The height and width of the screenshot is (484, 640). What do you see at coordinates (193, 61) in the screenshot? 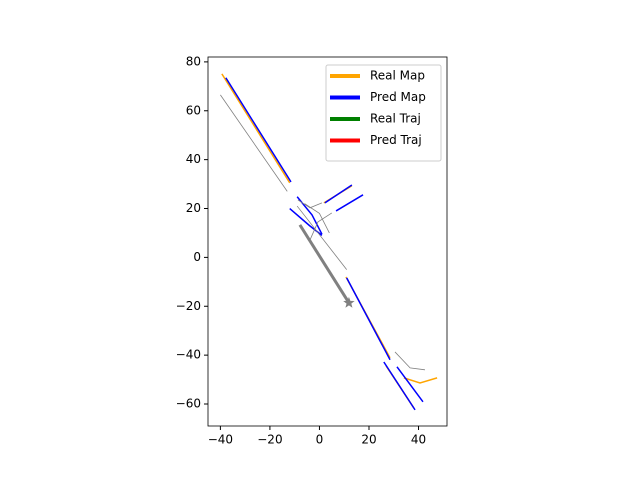
I see `y-tick-label: 80` at bounding box center [193, 61].